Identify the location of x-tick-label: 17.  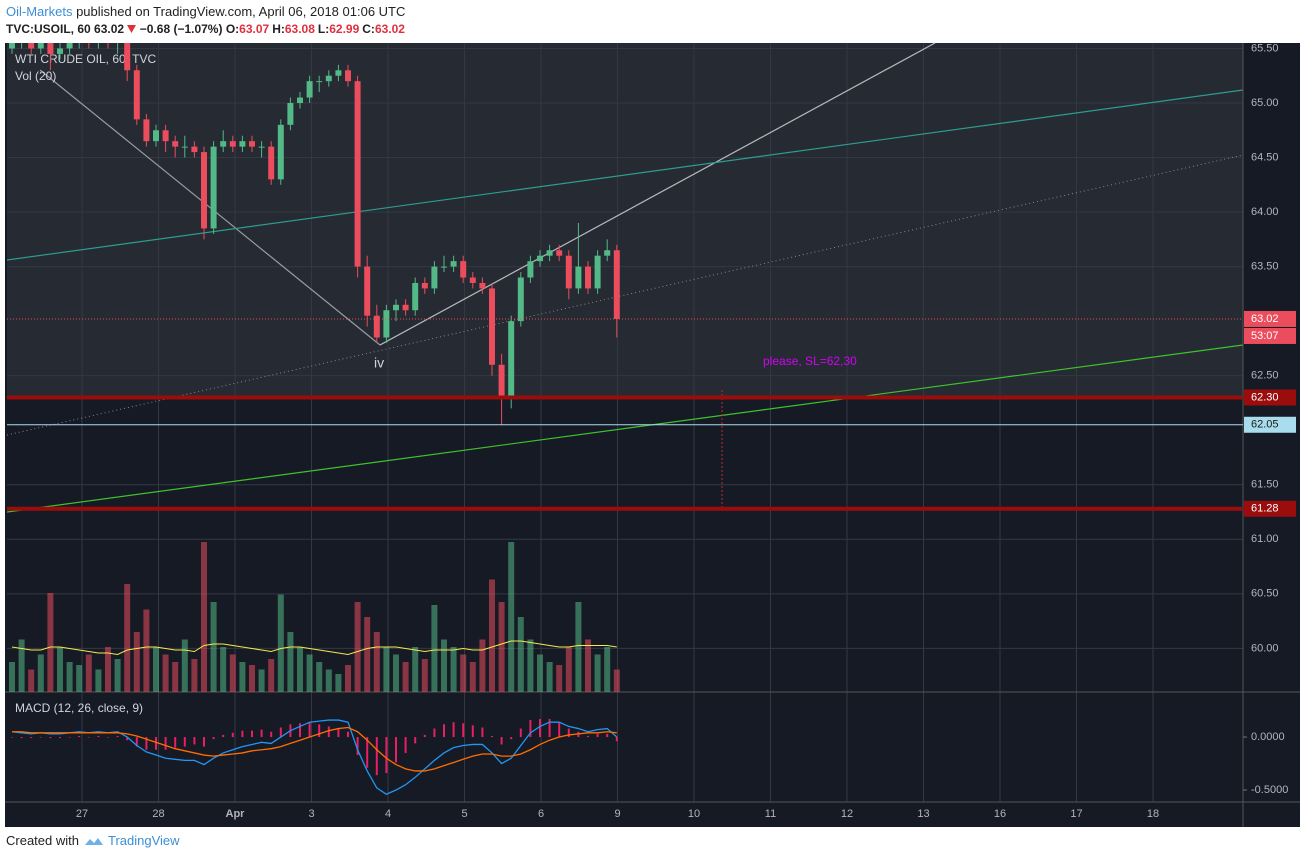
(1076, 814).